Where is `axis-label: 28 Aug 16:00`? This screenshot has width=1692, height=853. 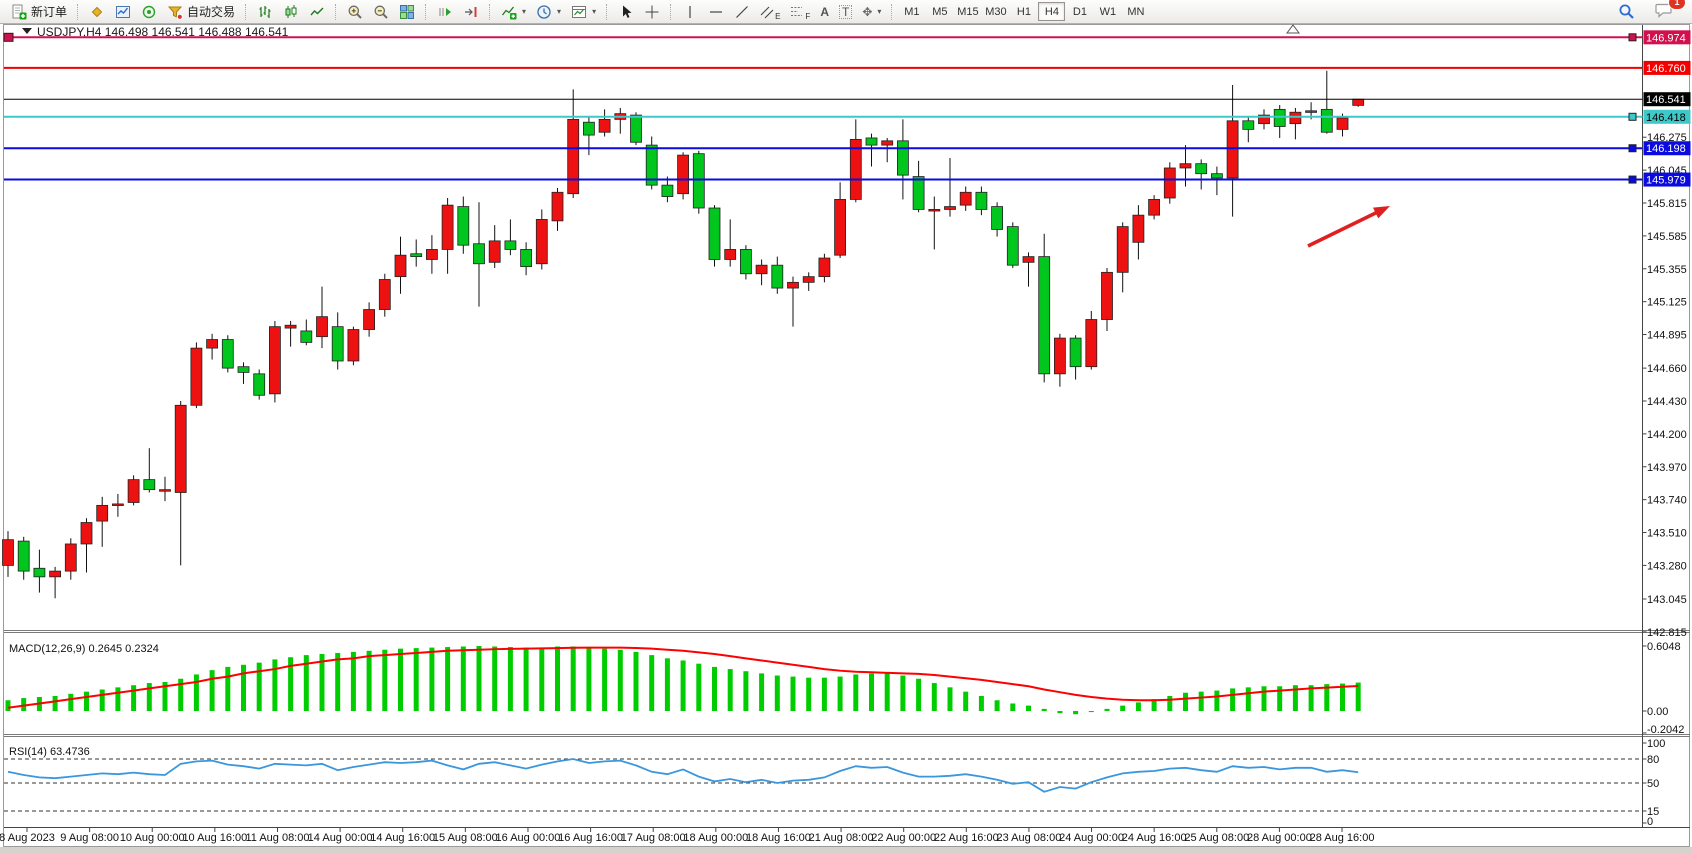
axis-label: 28 Aug 16:00 is located at coordinates (1342, 838).